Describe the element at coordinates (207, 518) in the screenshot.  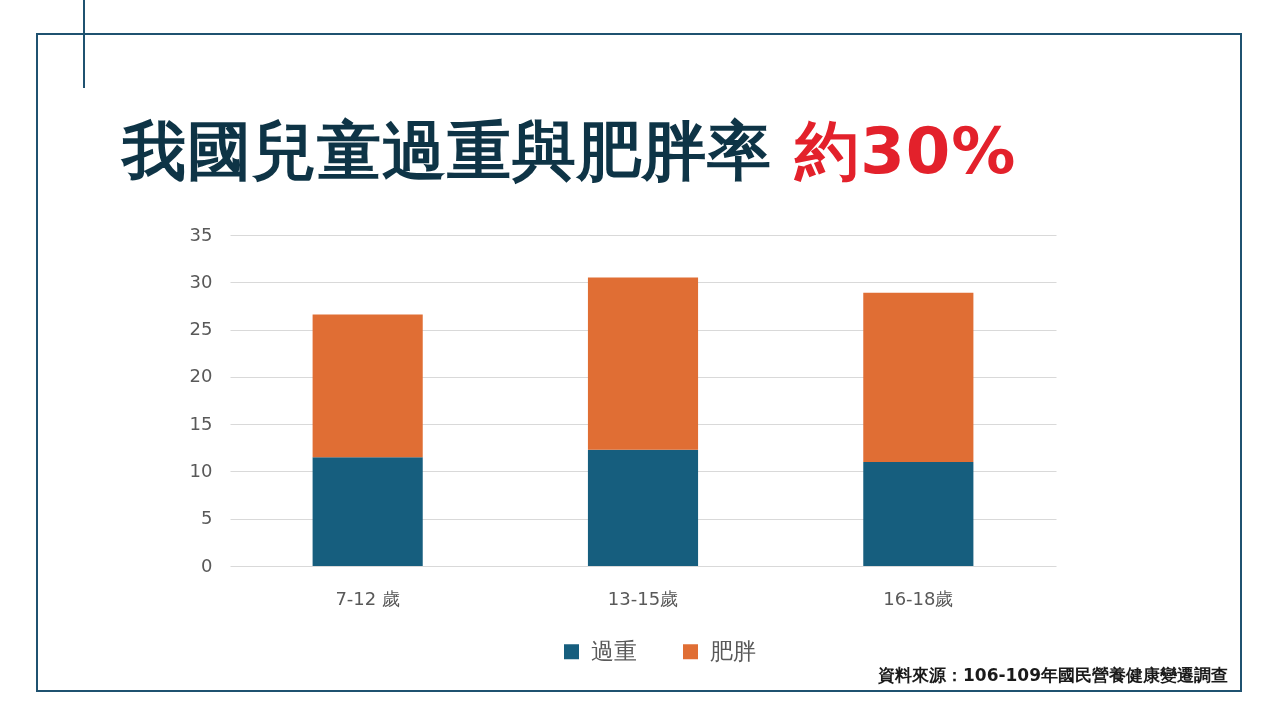
I see `y-tick-label: 5` at that location.